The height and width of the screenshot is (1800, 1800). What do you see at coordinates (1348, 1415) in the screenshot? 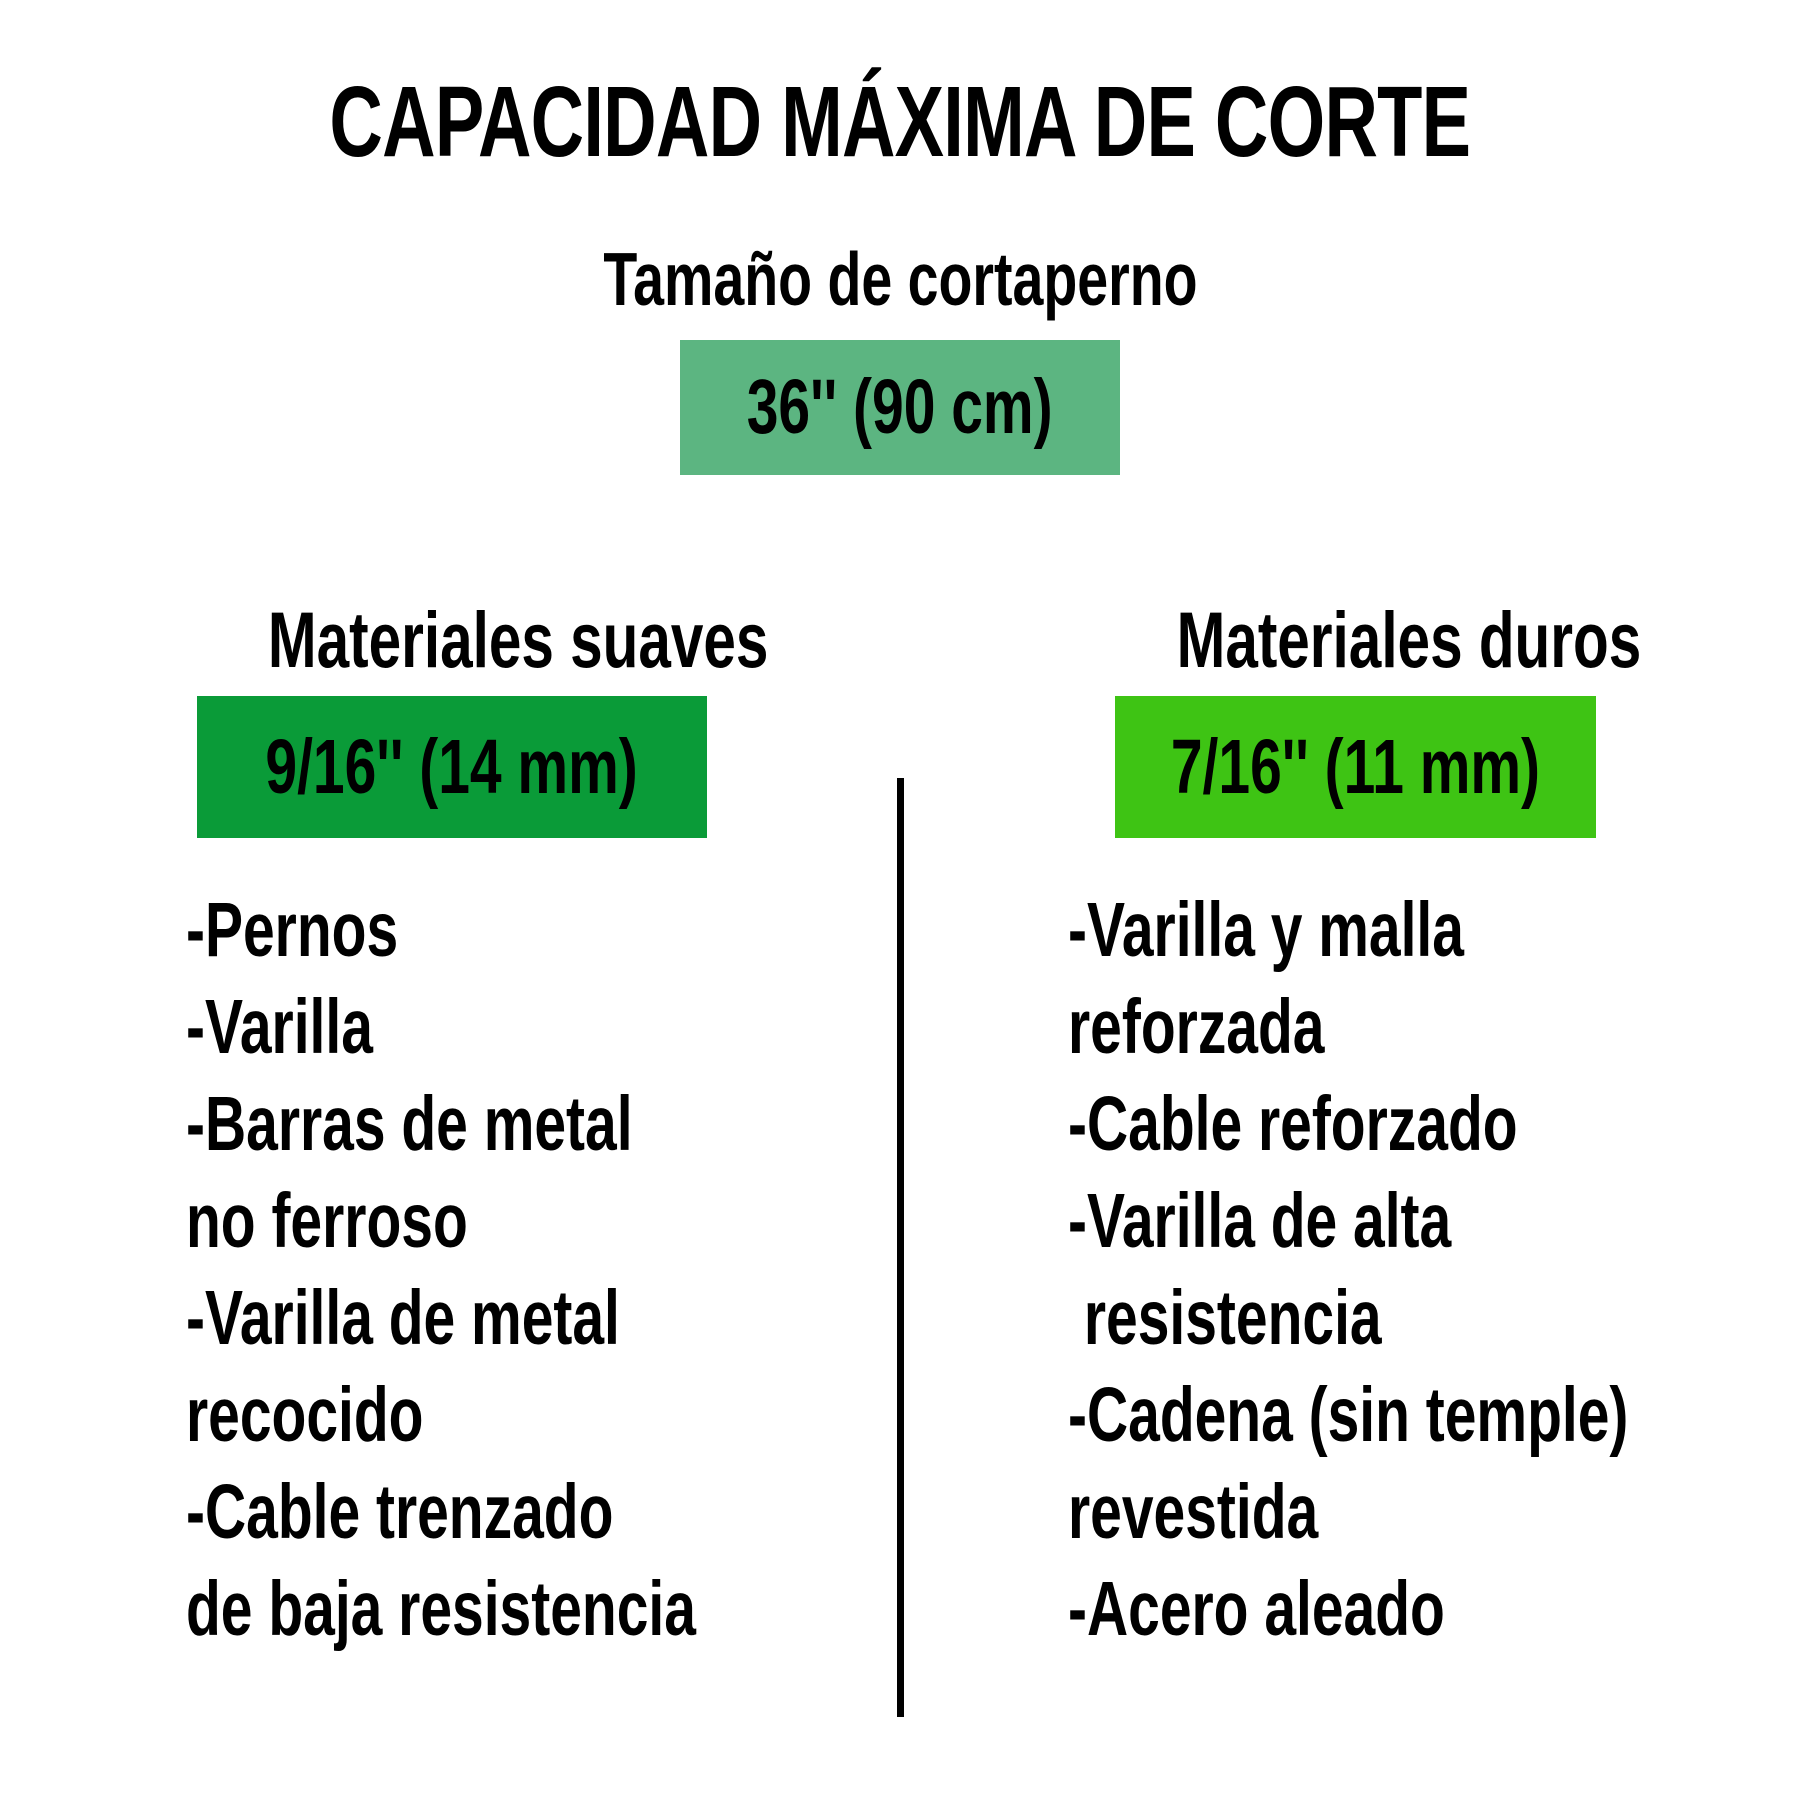
I see `list-line: -Cadena (sin temple)` at bounding box center [1348, 1415].